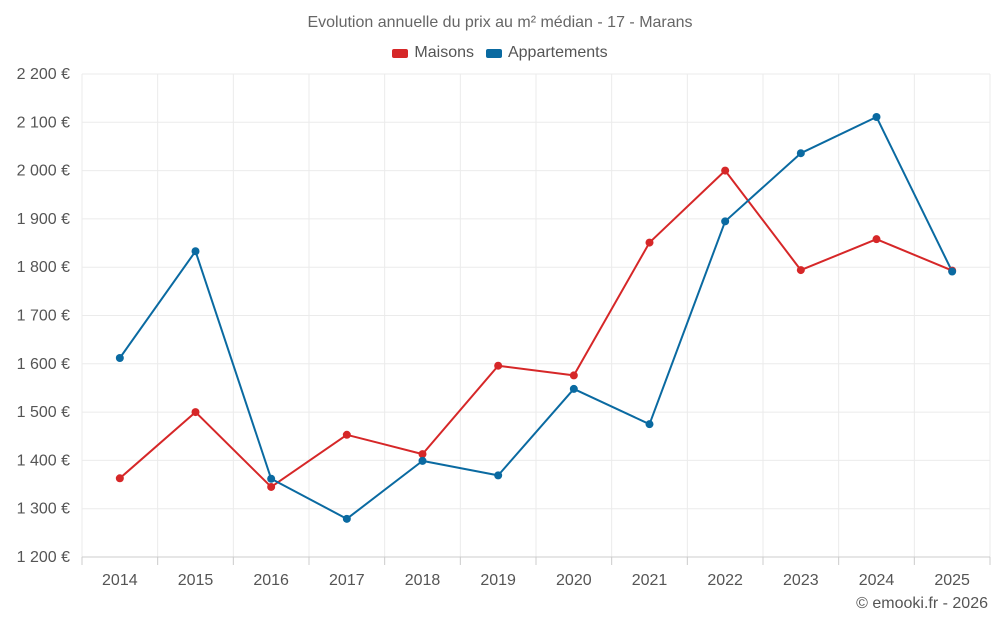 The height and width of the screenshot is (625, 1000). I want to click on x-tick-label: 2023, so click(801, 580).